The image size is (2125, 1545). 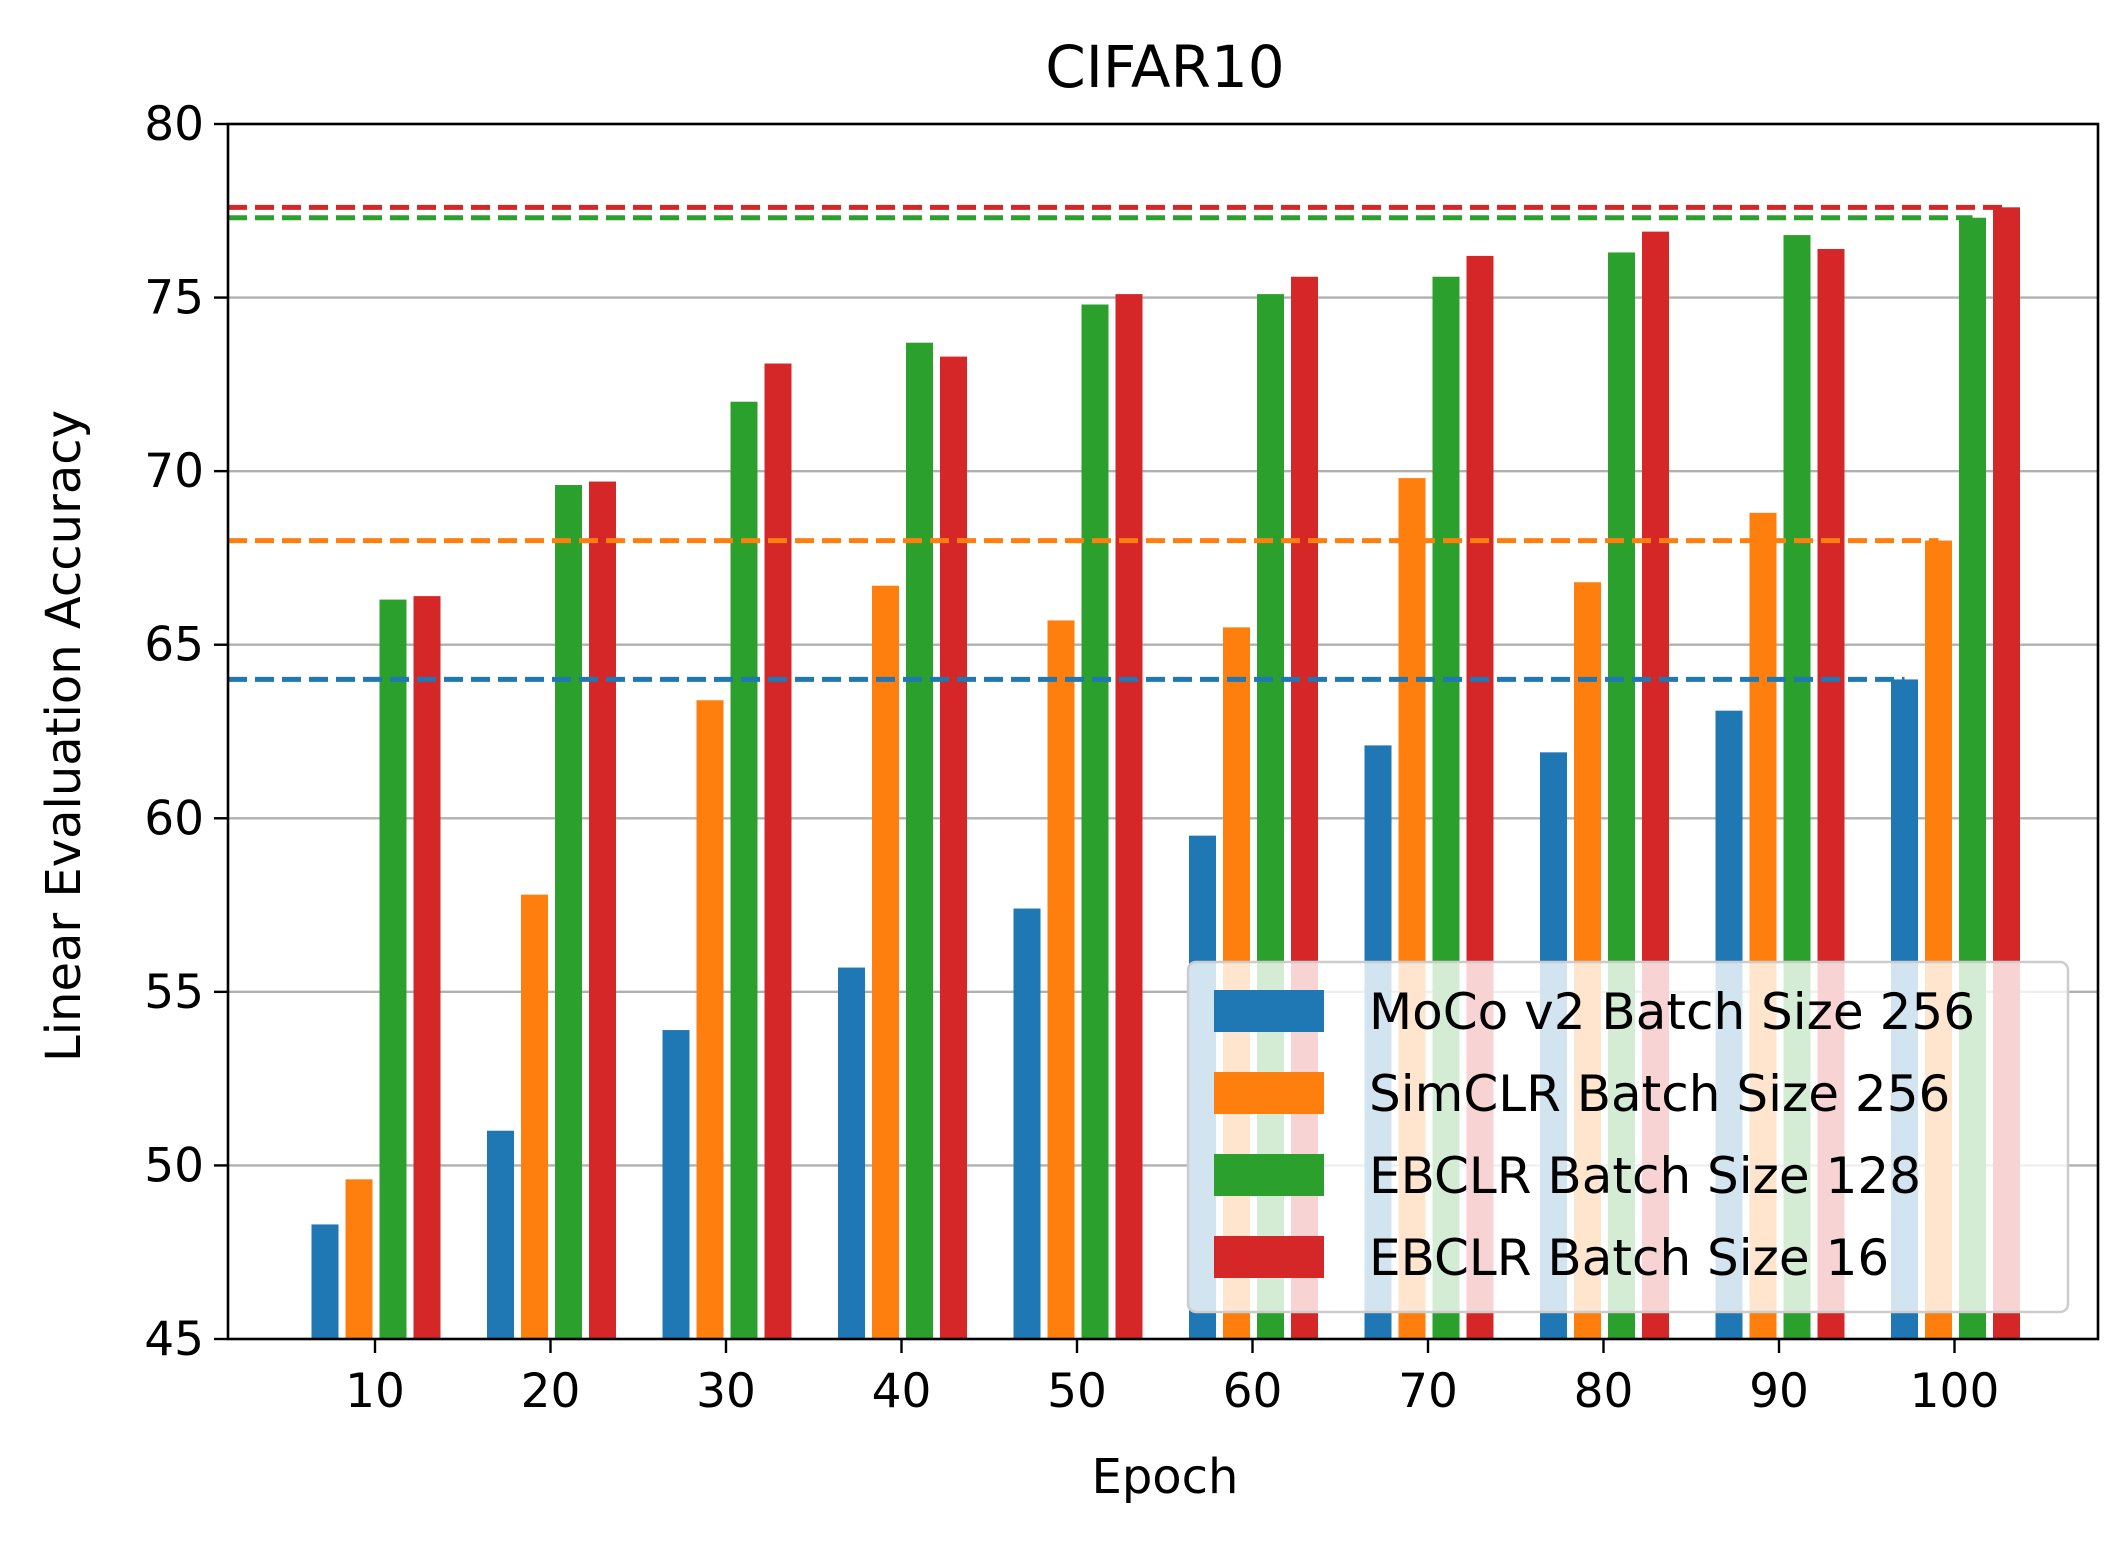 I want to click on x-tick-label: 30, so click(x=726, y=1391).